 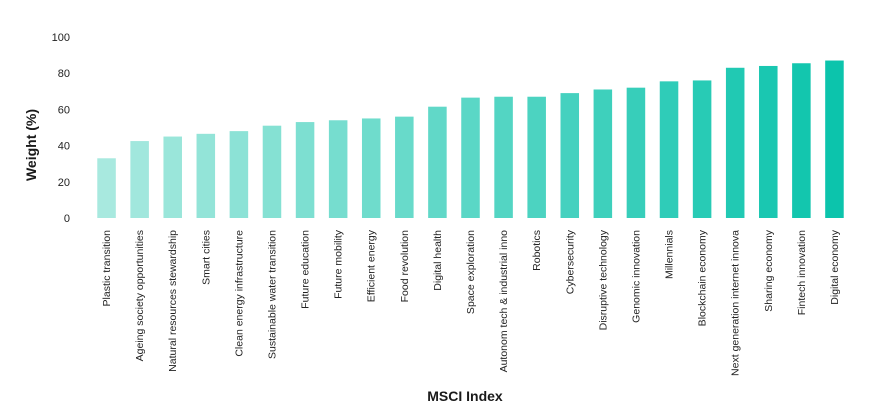 What do you see at coordinates (570, 261) in the screenshot?
I see `x-tick-label: Cybersecurity` at bounding box center [570, 261].